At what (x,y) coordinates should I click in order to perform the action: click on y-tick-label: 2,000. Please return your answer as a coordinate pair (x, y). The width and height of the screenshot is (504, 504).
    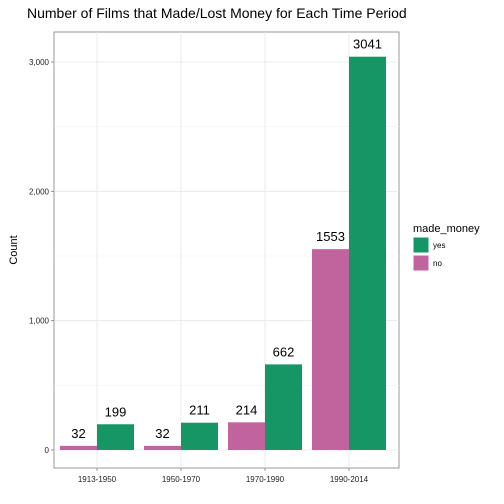
    Looking at the image, I should click on (39, 191).